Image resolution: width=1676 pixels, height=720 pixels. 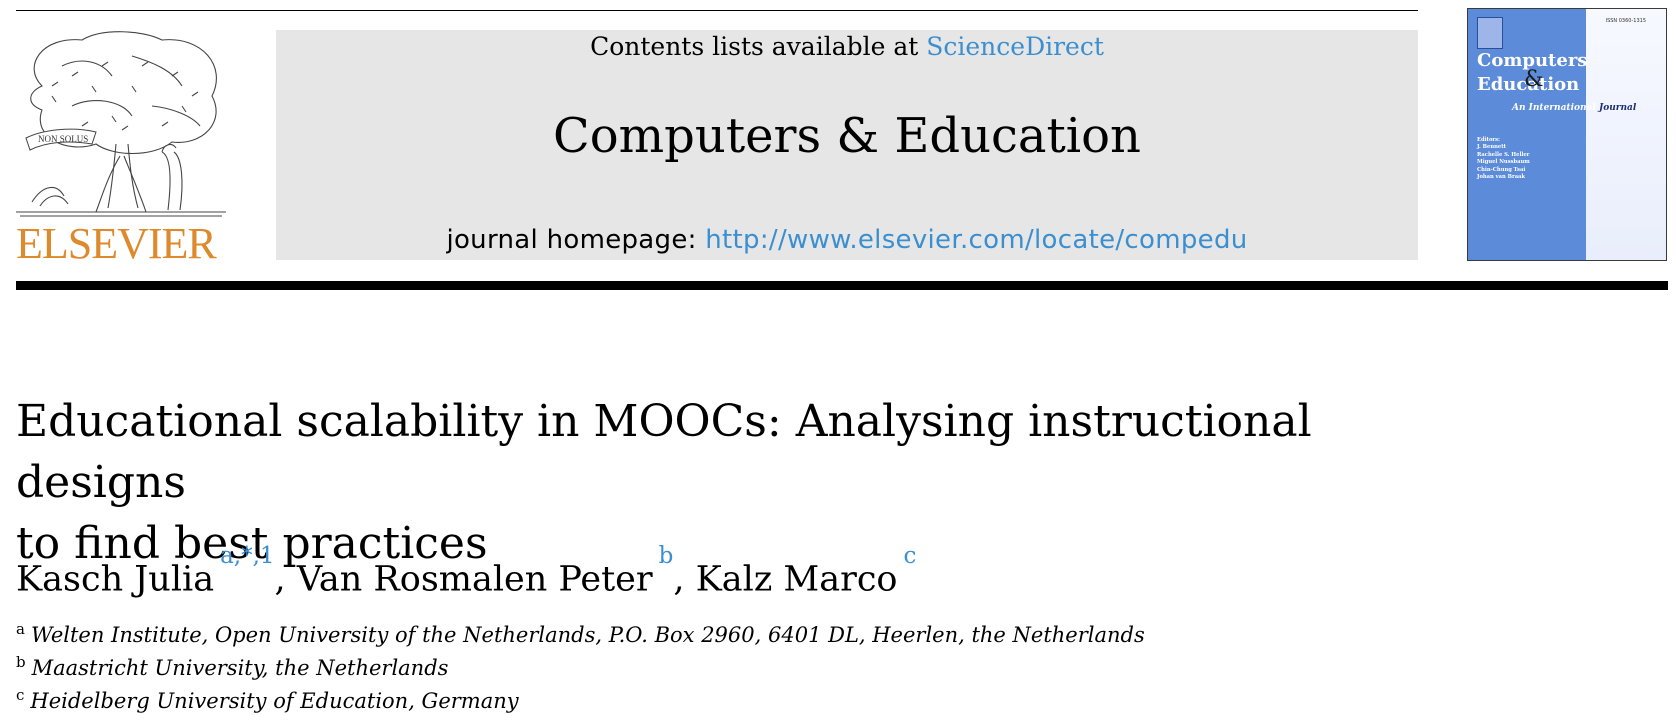 I want to click on affiliation-item: b Maastricht University, the Netherlands, so click(x=580, y=669).